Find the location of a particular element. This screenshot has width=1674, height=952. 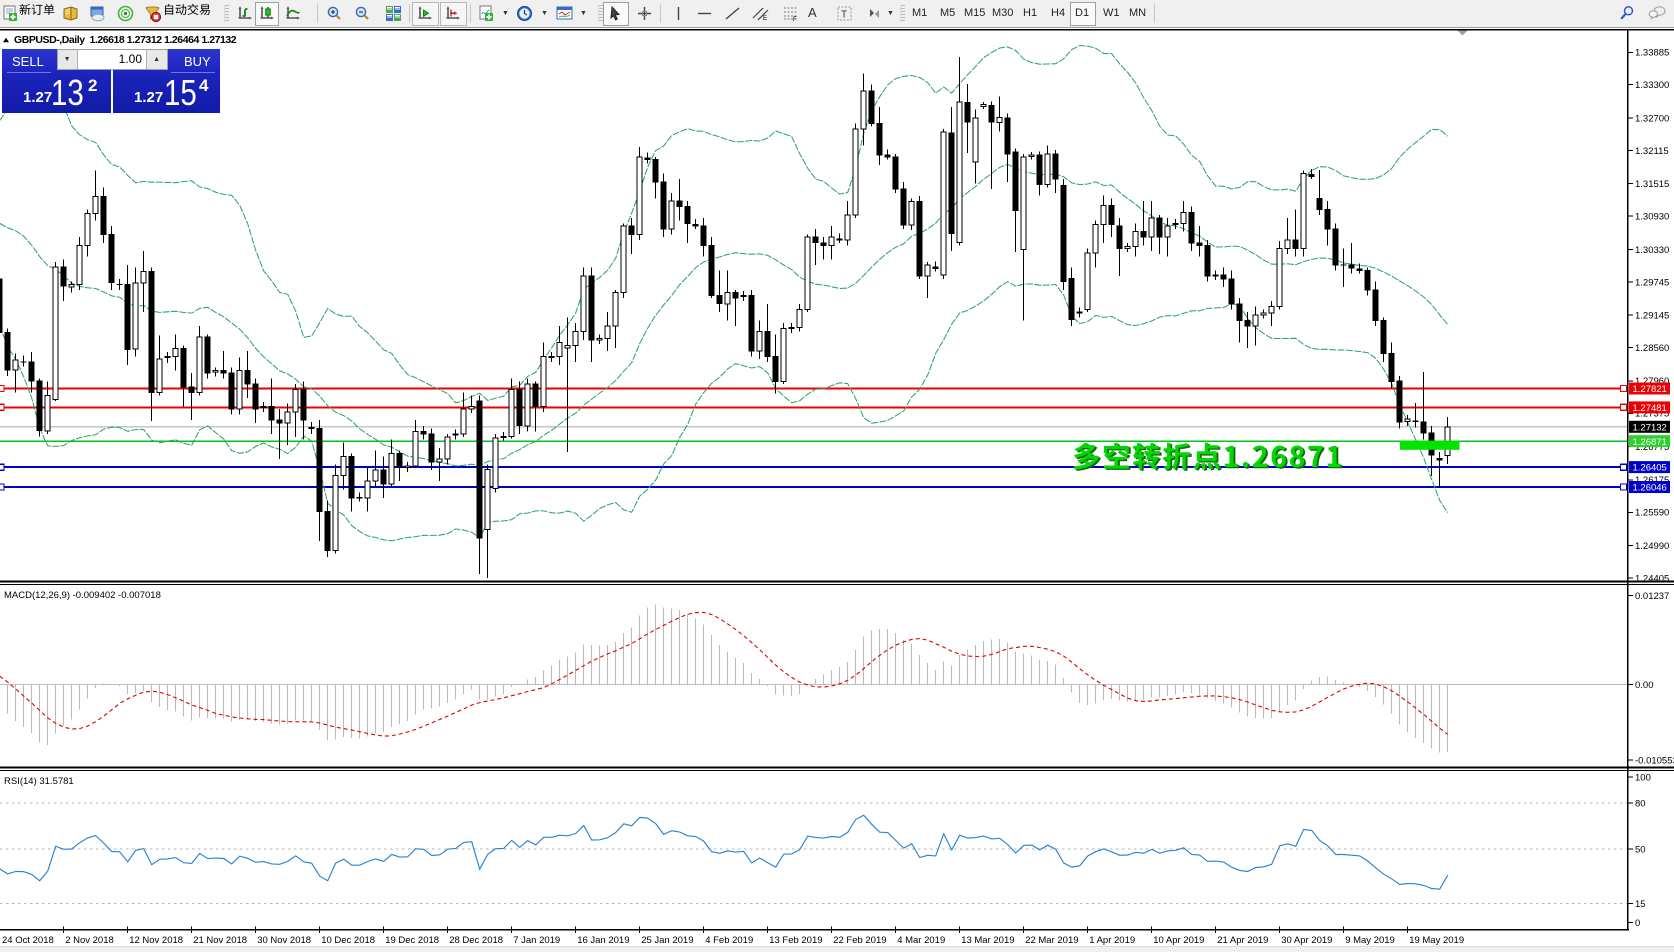

svg-text: 1.27481 is located at coordinates (1650, 408).